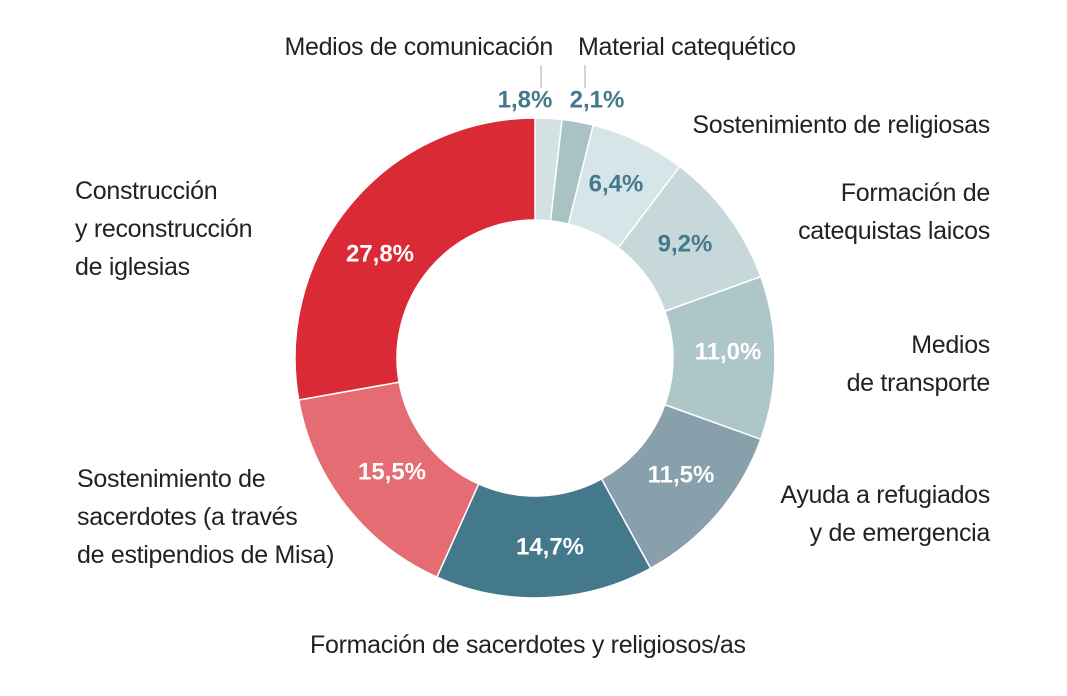 The height and width of the screenshot is (696, 1067). Describe the element at coordinates (380, 253) in the screenshot. I see `value-label: 27,8%` at that location.